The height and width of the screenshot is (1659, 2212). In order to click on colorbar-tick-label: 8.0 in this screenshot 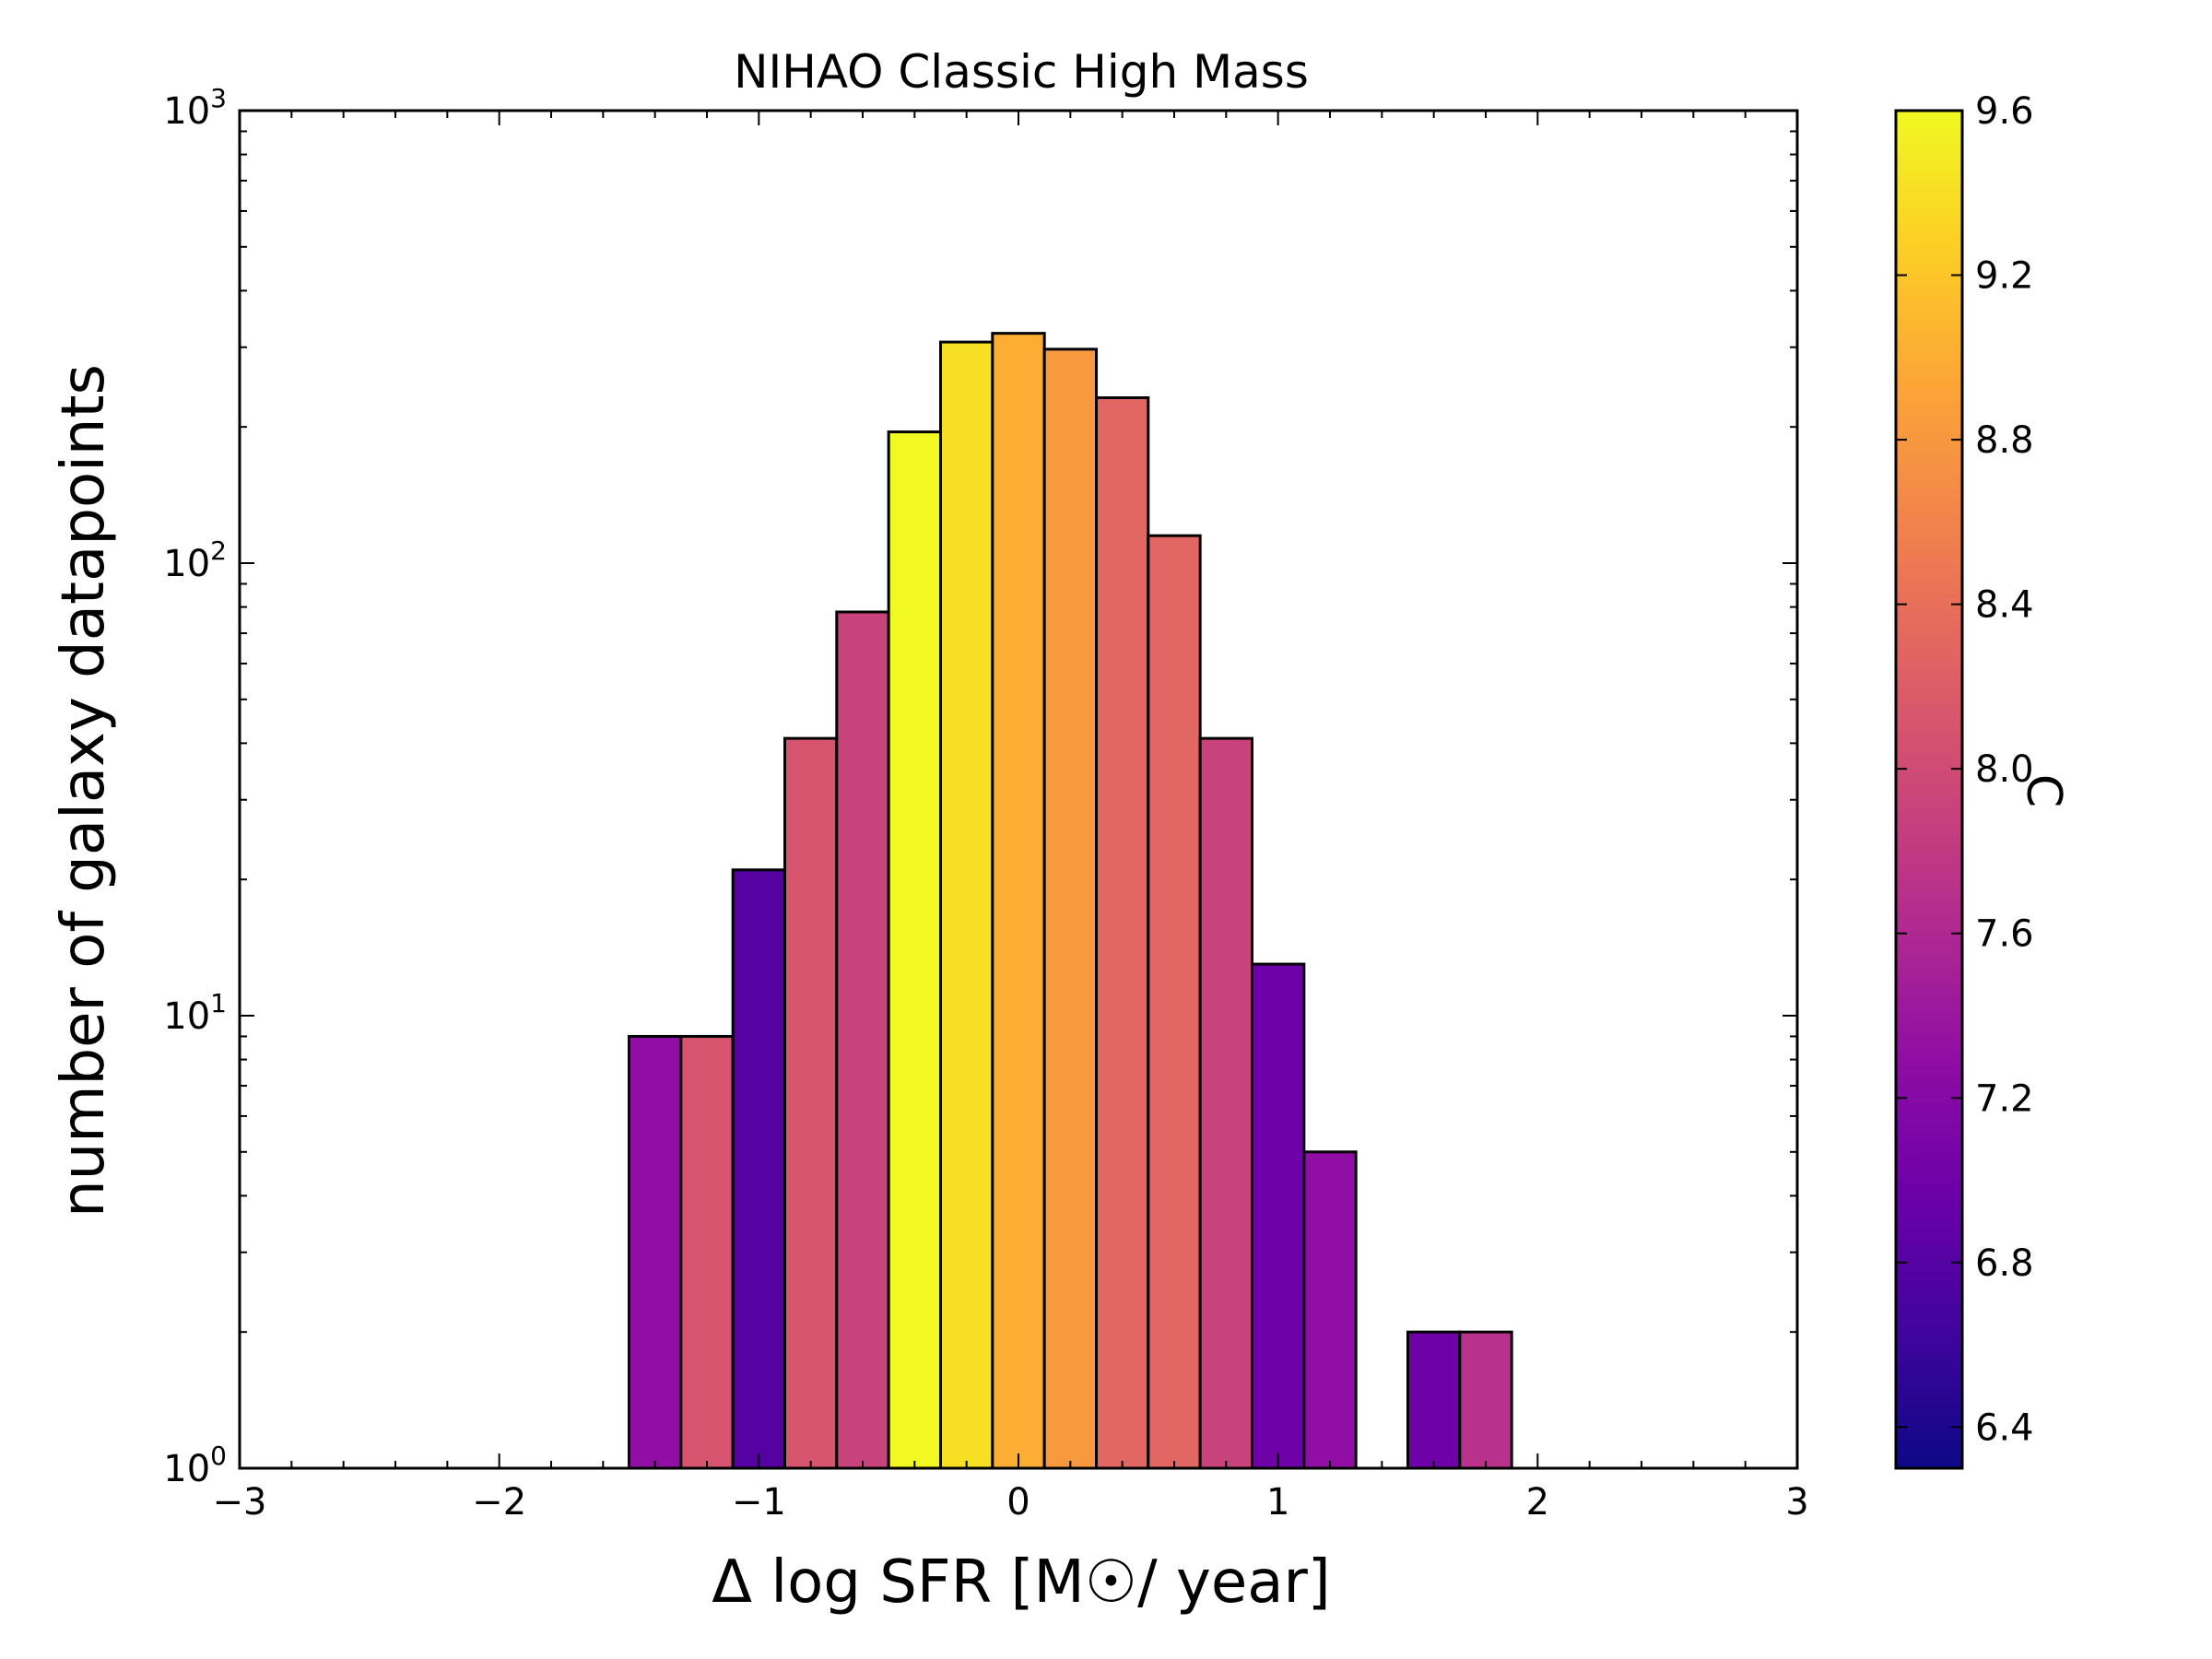, I will do `click(2004, 769)`.